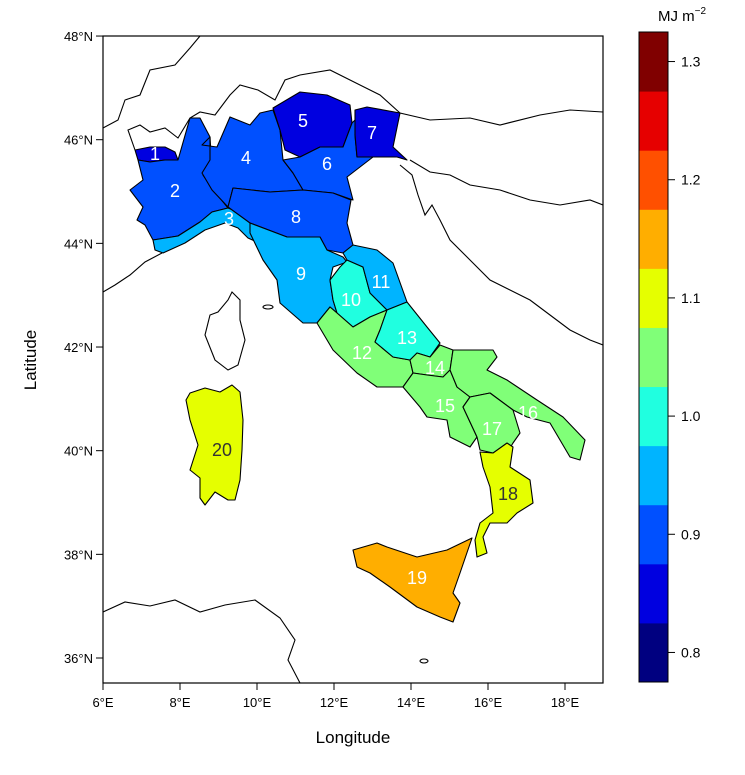  I want to click on colorbar-tick-label: 1.1, so click(691, 298).